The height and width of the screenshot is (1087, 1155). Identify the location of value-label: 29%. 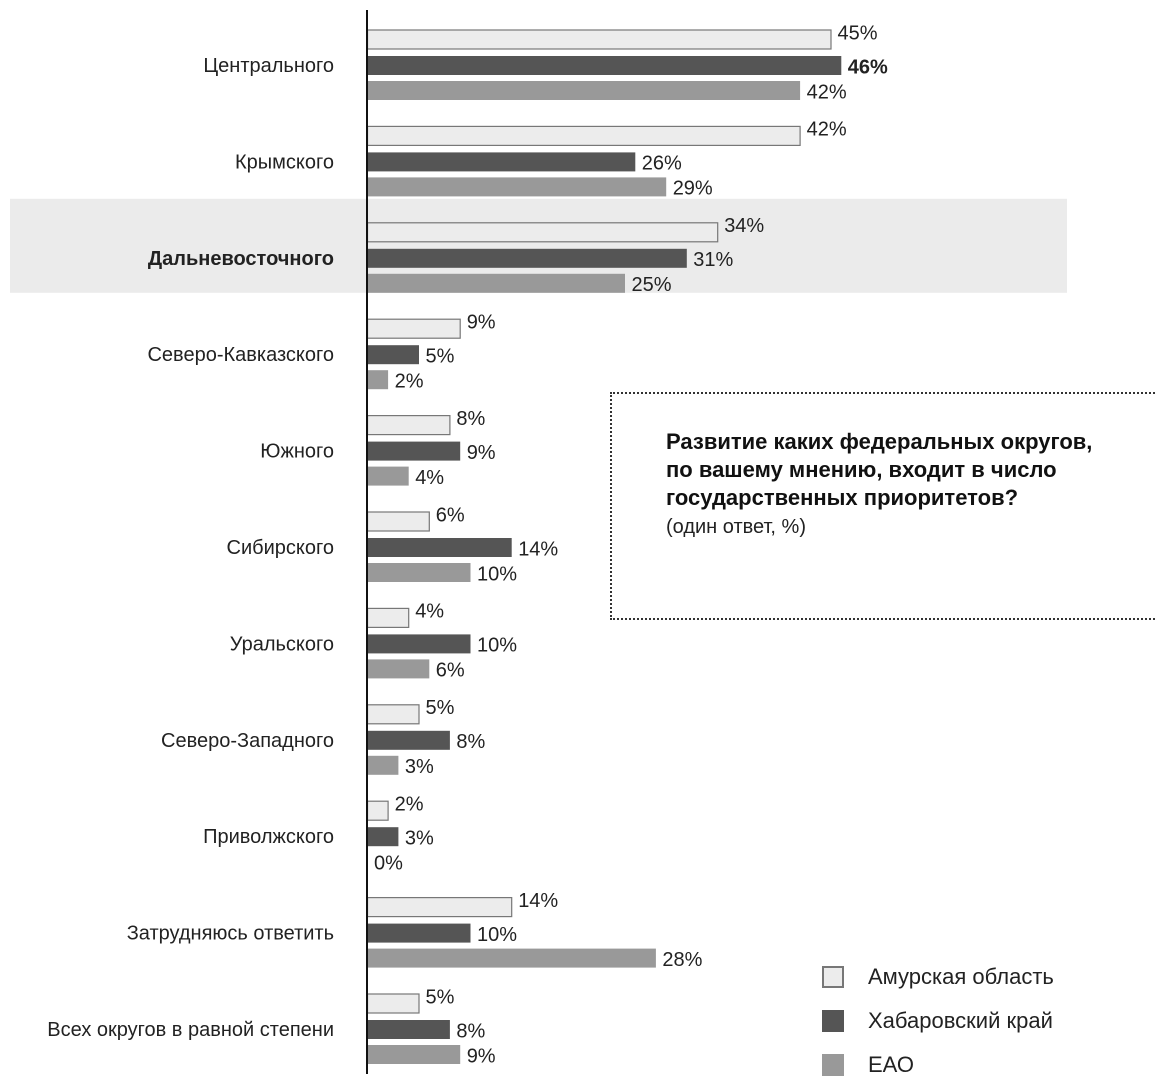
(693, 189).